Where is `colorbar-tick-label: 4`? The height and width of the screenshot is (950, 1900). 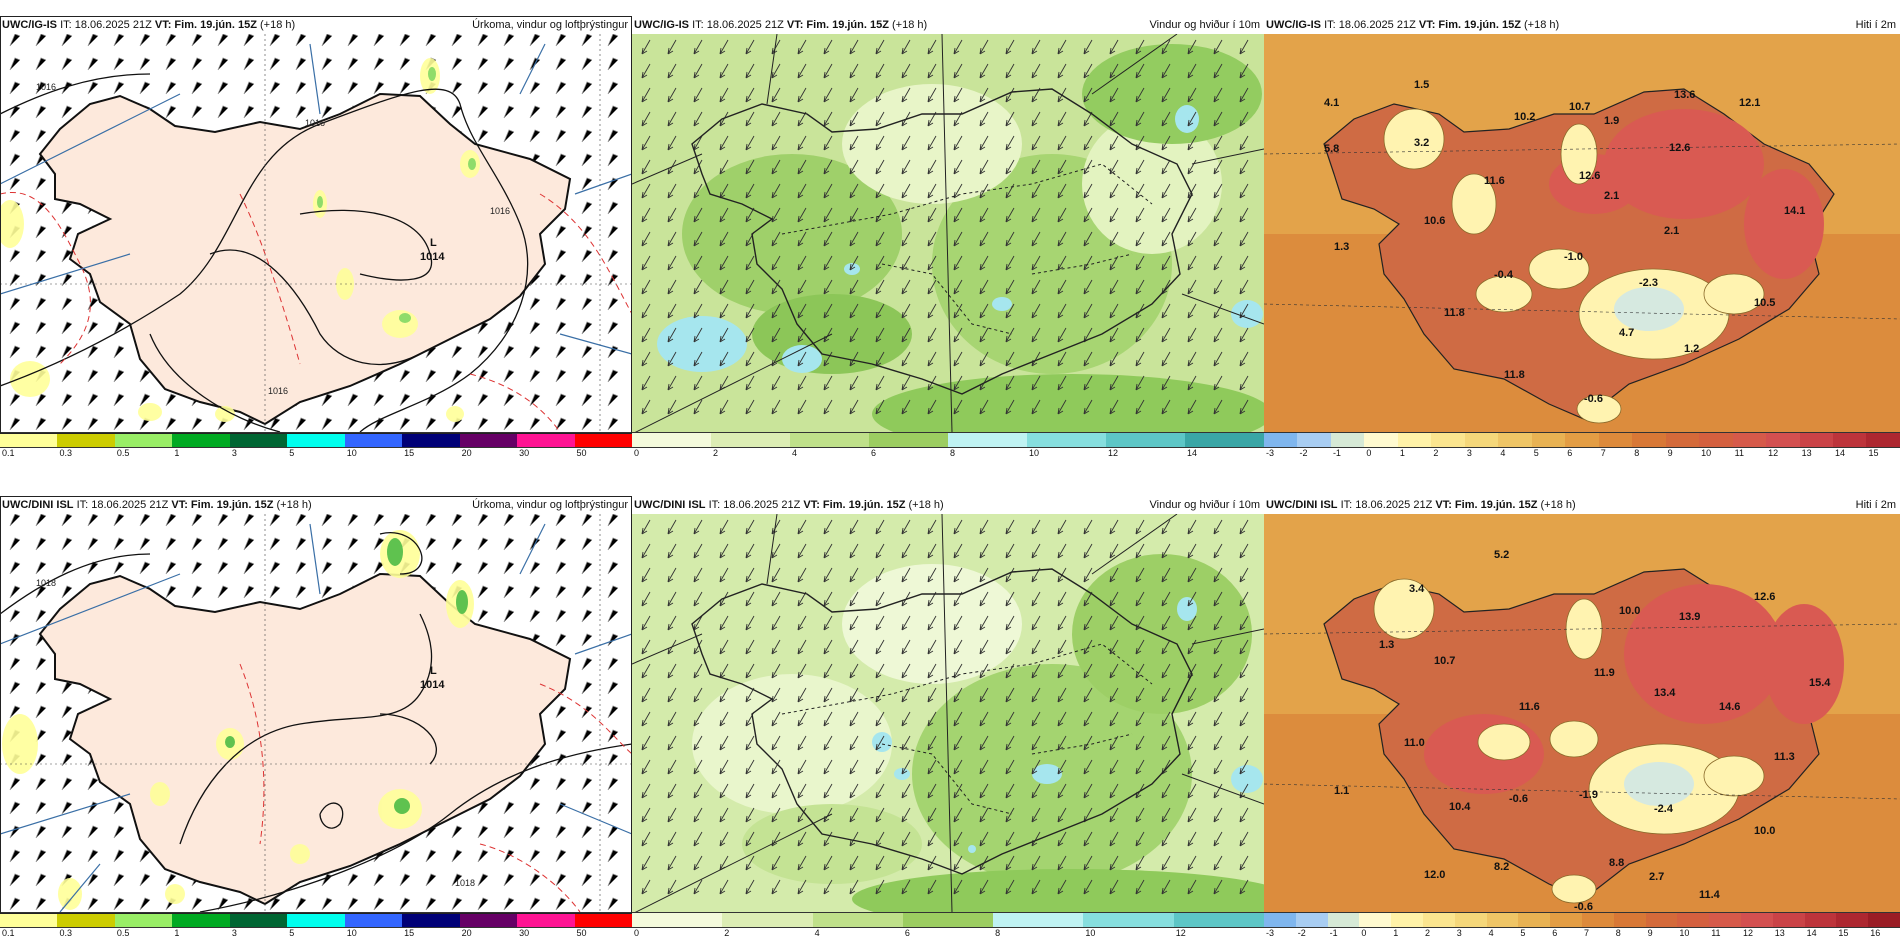 colorbar-tick-label: 4 is located at coordinates (1503, 453).